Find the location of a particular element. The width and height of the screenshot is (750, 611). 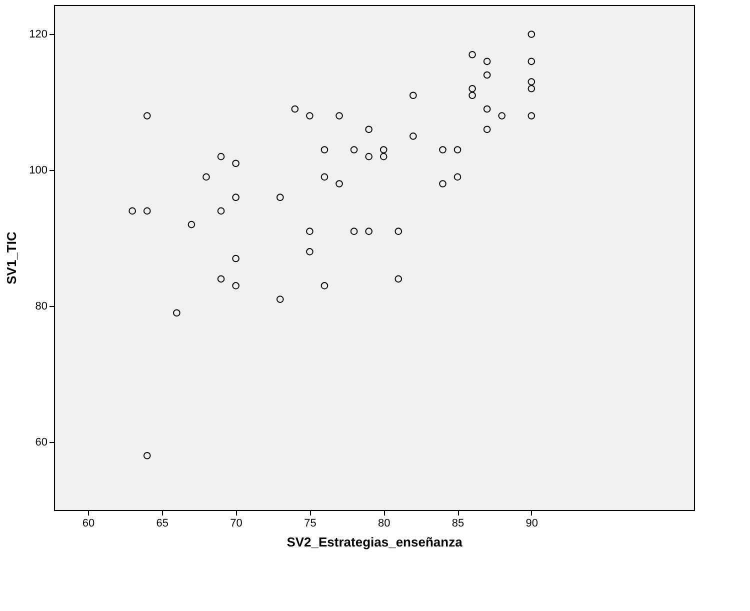

x-tick-label: 60 is located at coordinates (88, 524).